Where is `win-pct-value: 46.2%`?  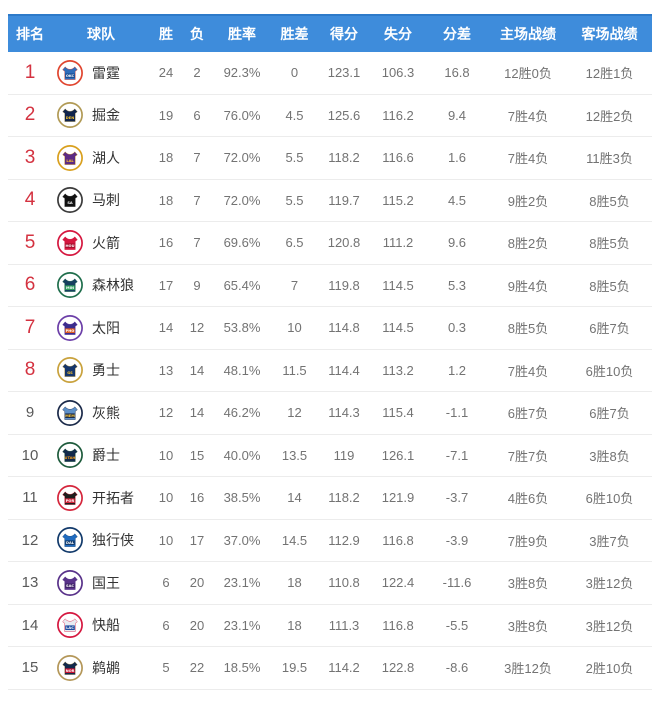 win-pct-value: 46.2% is located at coordinates (242, 413).